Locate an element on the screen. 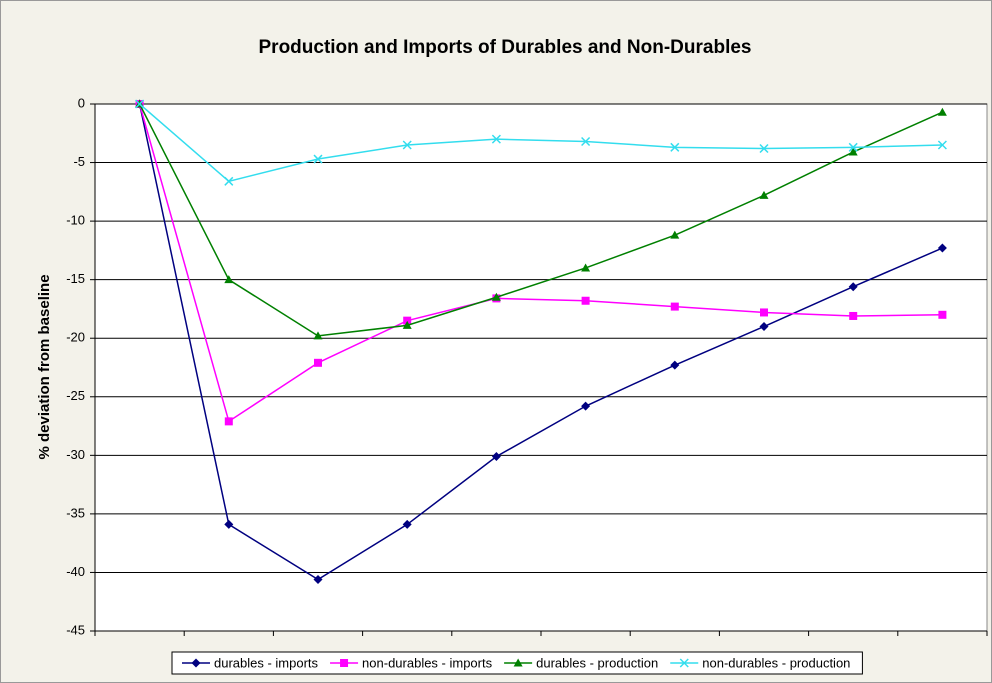  y-tick-label: -5 is located at coordinates (79, 161).